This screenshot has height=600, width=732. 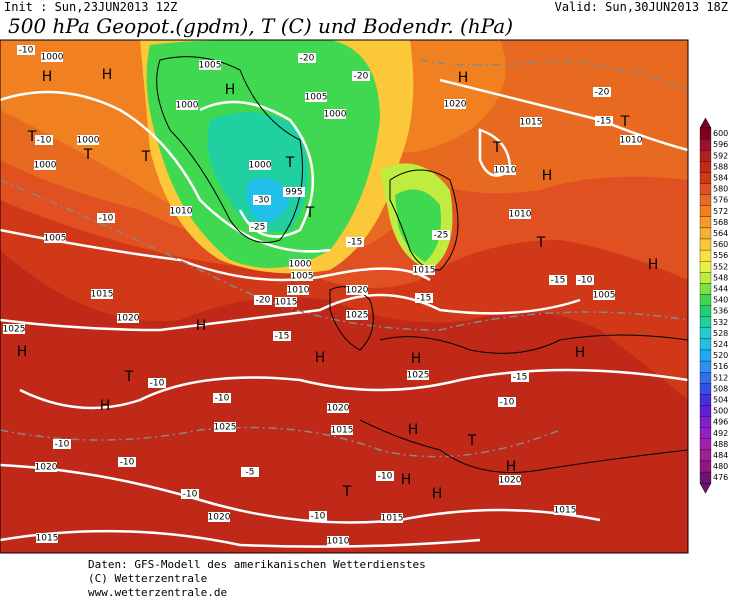 What do you see at coordinates (90, 7) in the screenshot?
I see `init-time: Init : Sun,23JUN2013 12Z` at bounding box center [90, 7].